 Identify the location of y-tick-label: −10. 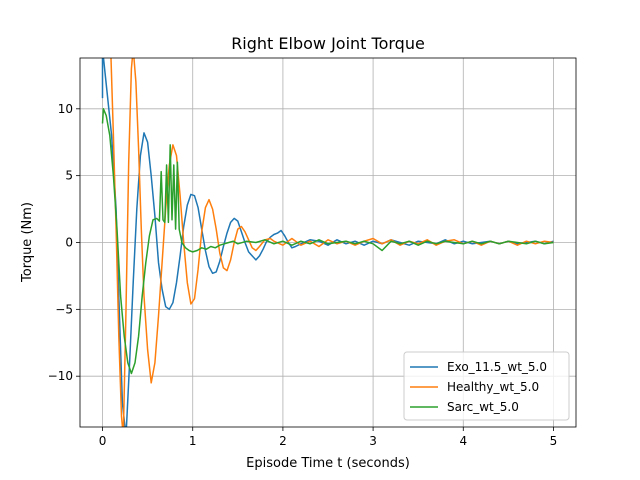
(60, 376).